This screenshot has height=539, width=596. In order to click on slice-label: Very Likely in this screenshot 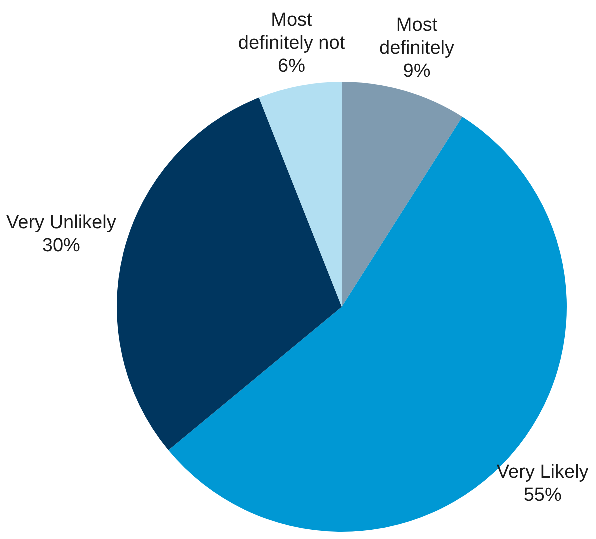, I will do `click(543, 472)`.